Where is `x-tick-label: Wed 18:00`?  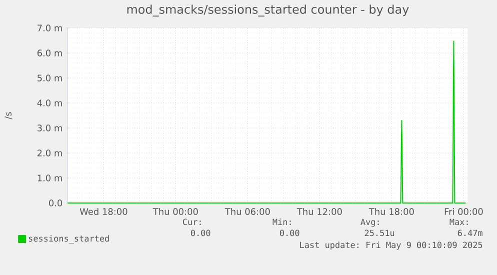
x-tick-label: Wed 18:00 is located at coordinates (104, 211).